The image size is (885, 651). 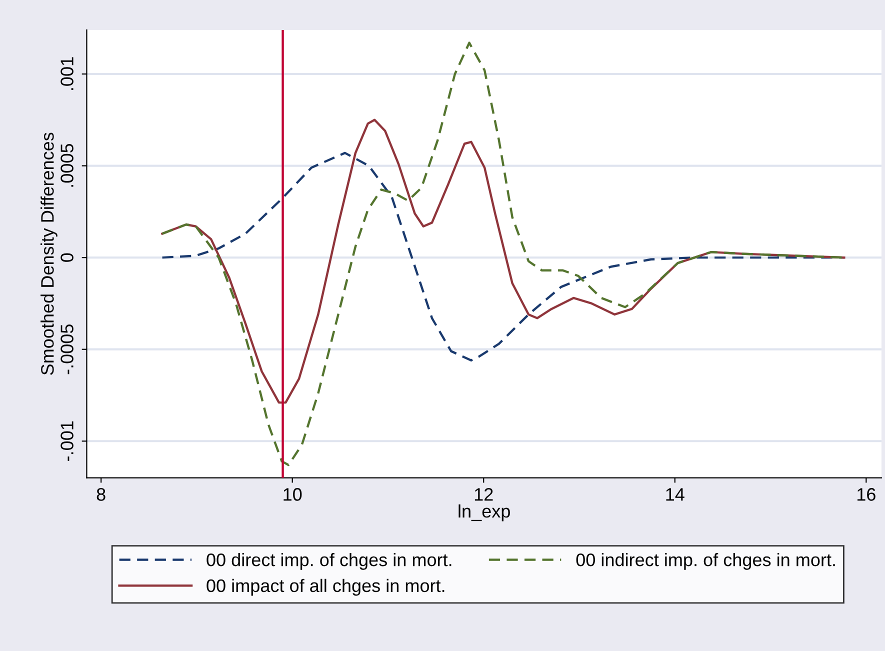 What do you see at coordinates (329, 561) in the screenshot?
I see `legend-label: 00 direct imp. of chges in mort.` at bounding box center [329, 561].